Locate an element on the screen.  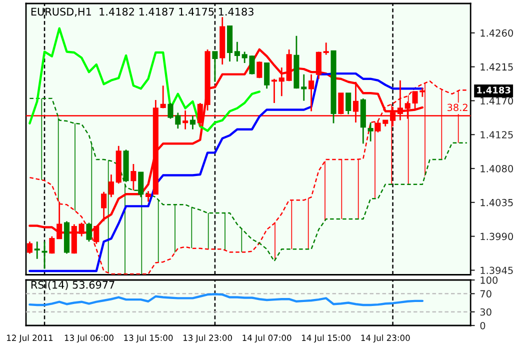
y-tick-label: 1.3945 is located at coordinates (496, 270).